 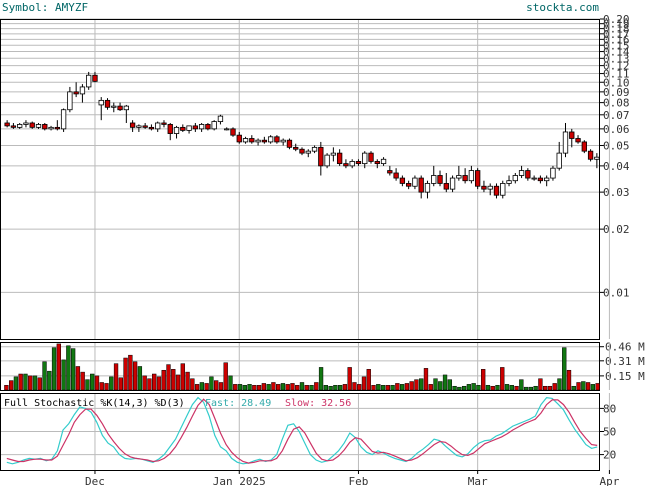 What do you see at coordinates (562, 7) in the screenshot?
I see `site-label: stockta.com` at bounding box center [562, 7].